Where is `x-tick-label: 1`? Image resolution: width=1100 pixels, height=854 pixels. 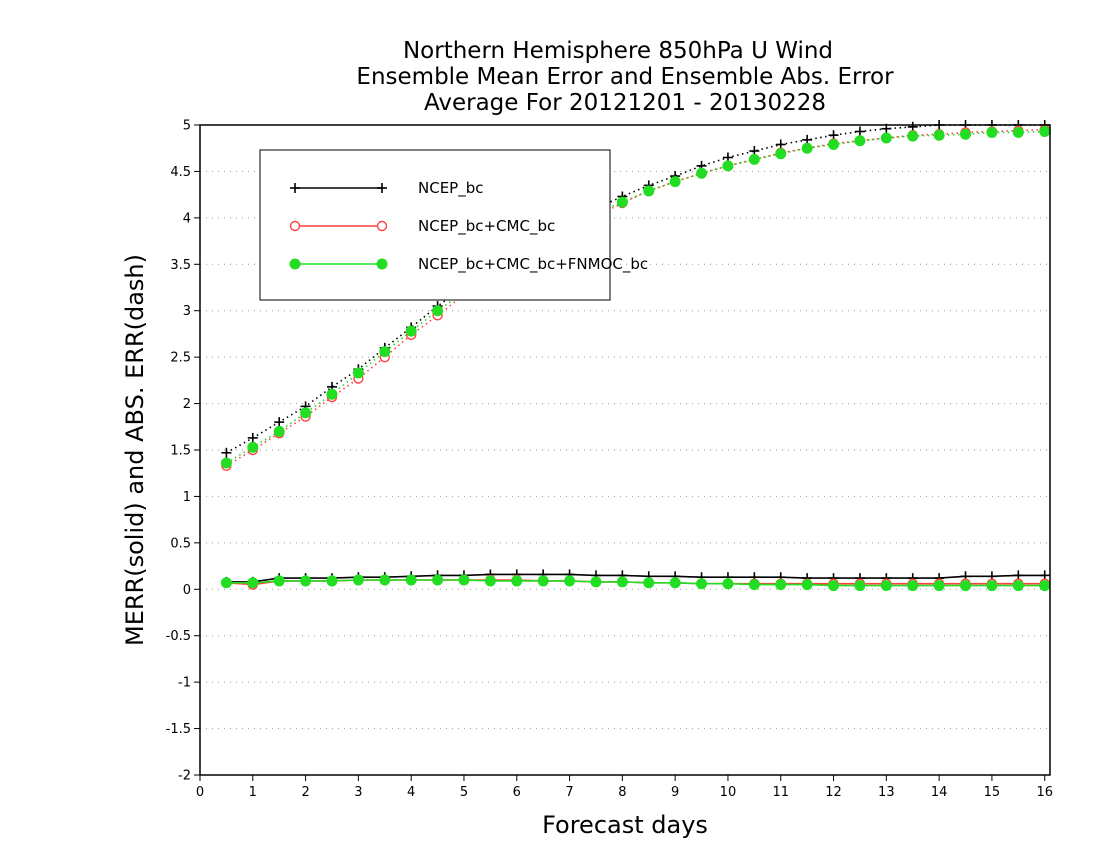
x-tick-label: 1 is located at coordinates (253, 792).